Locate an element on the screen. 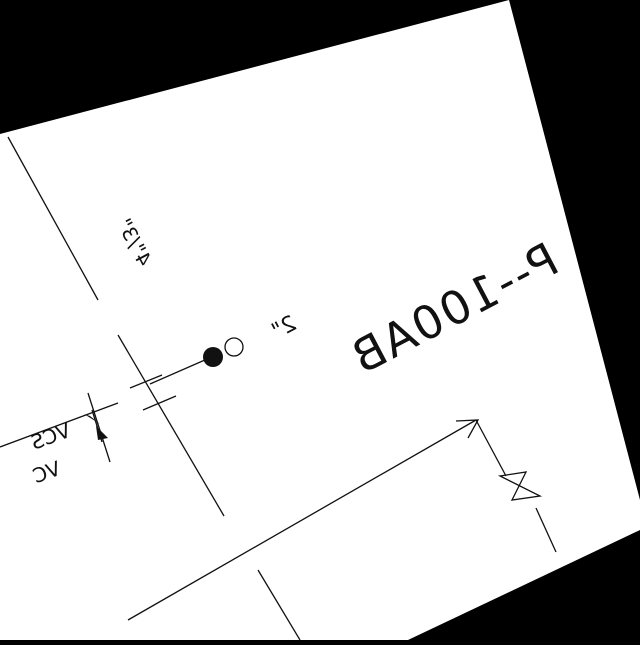  dimension-arrows-icon is located at coordinates (96, 426).